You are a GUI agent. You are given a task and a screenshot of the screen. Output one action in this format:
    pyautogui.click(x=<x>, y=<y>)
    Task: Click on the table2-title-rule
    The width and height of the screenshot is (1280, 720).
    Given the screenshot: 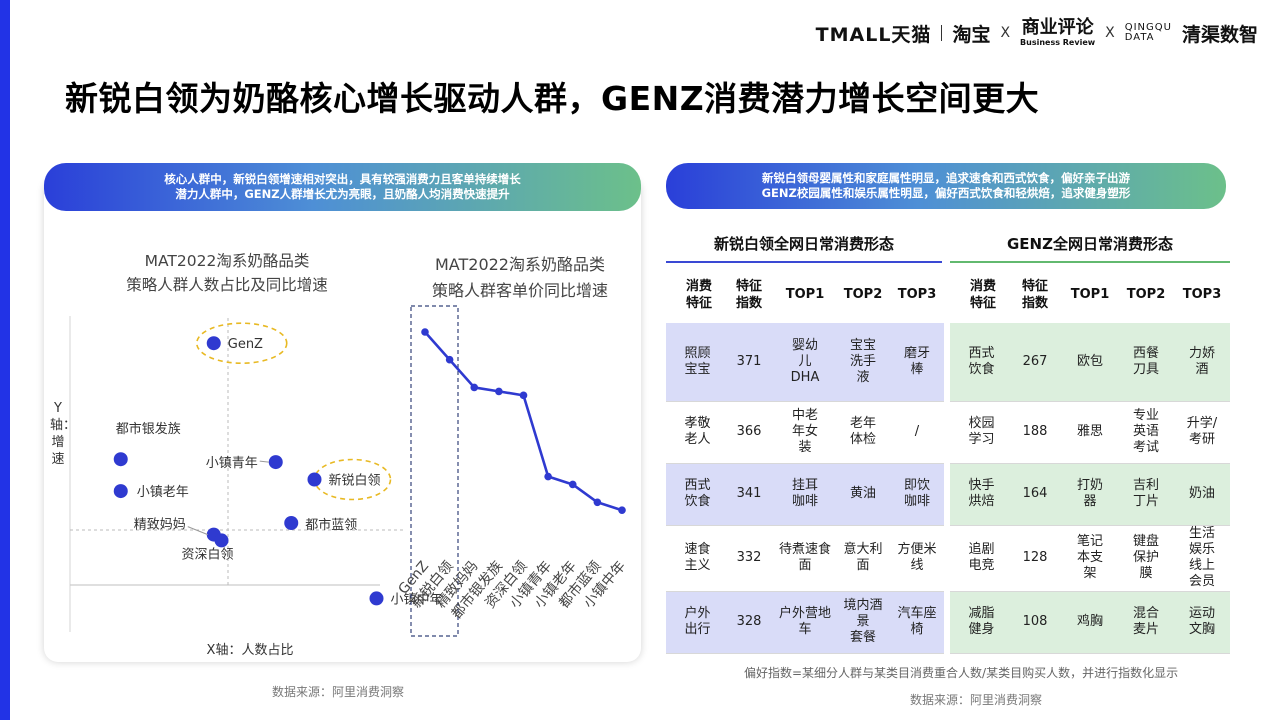 What is the action you would take?
    pyautogui.click(x=1090, y=262)
    